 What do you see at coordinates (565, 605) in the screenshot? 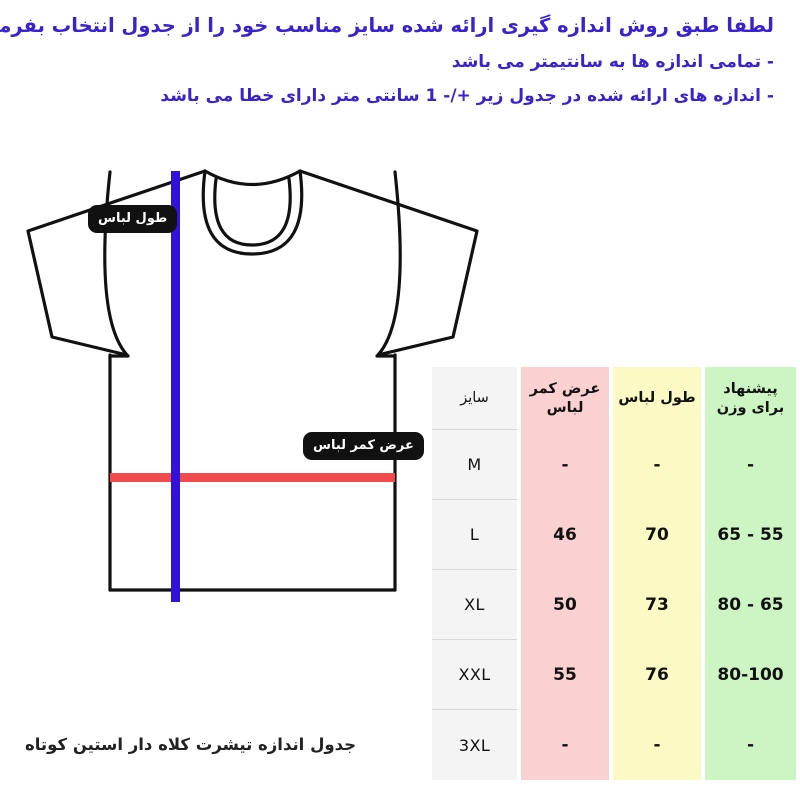
I see `table-cell-waist-xl: 50` at bounding box center [565, 605].